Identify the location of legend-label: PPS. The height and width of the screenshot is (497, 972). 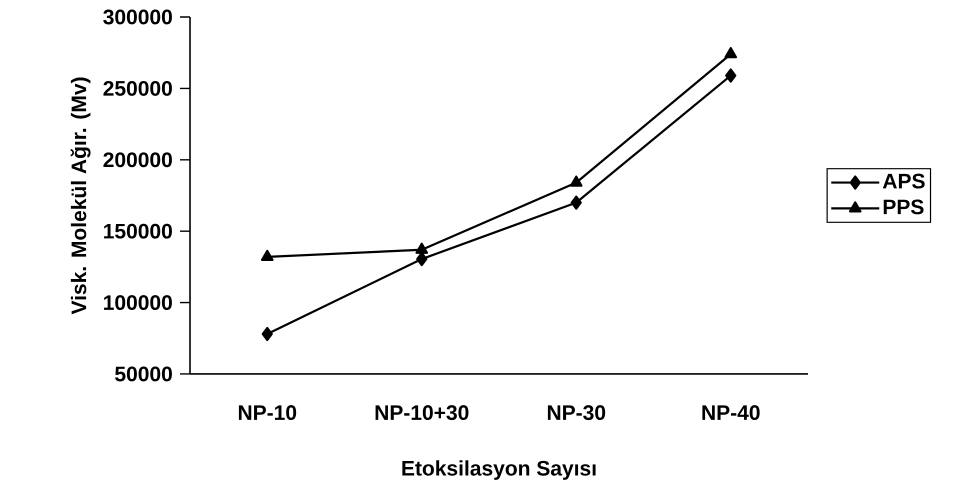
(904, 206).